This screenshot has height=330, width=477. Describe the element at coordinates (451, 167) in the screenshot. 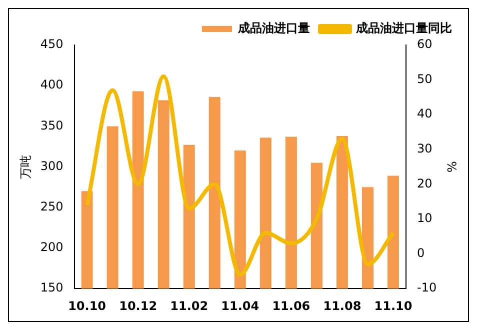

I see `y2-axis-title: %` at that location.